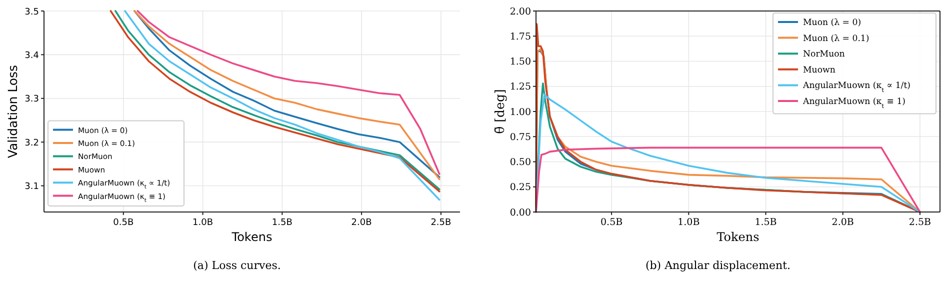 This screenshot has width=946, height=286. Describe the element at coordinates (520, 137) in the screenshot. I see `y-tick-label: 0.75` at that location.